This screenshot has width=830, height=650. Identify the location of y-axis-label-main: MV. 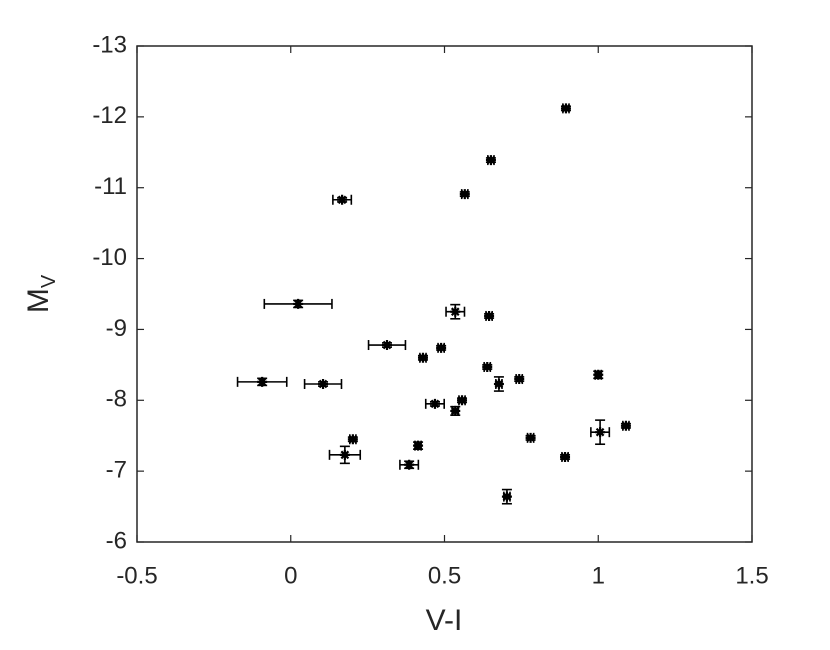
(41, 293).